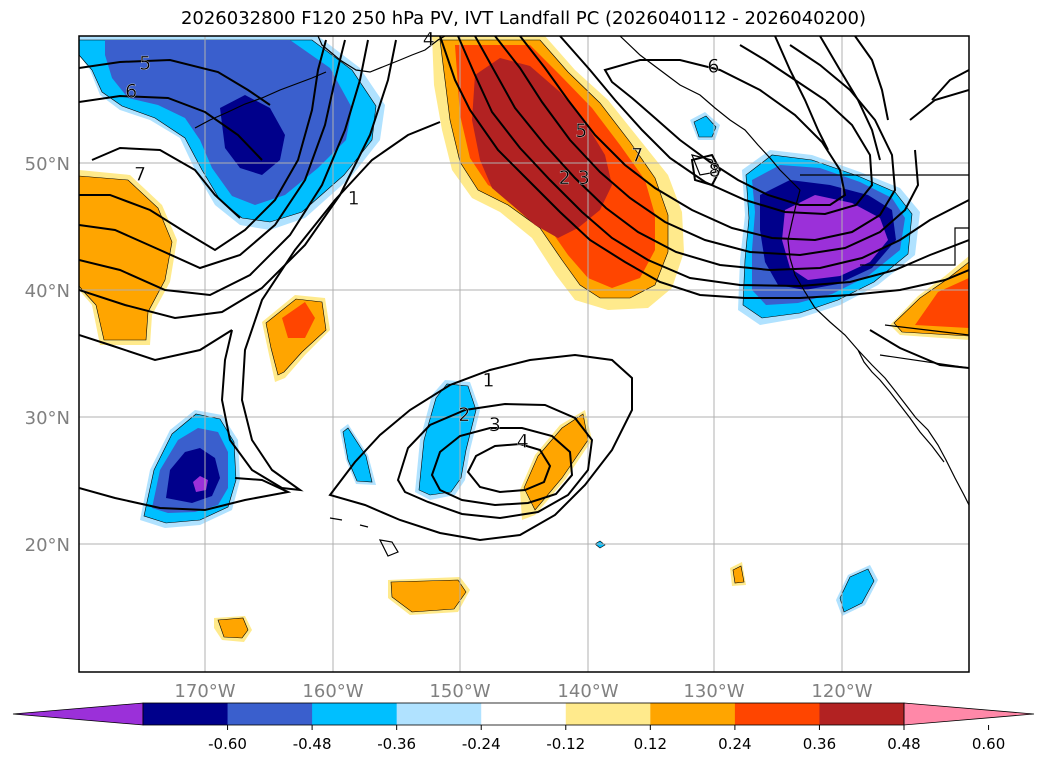 This screenshot has height=765, width=1047. What do you see at coordinates (969, 714) in the screenshot?
I see `colorbar-extend-max` at bounding box center [969, 714].